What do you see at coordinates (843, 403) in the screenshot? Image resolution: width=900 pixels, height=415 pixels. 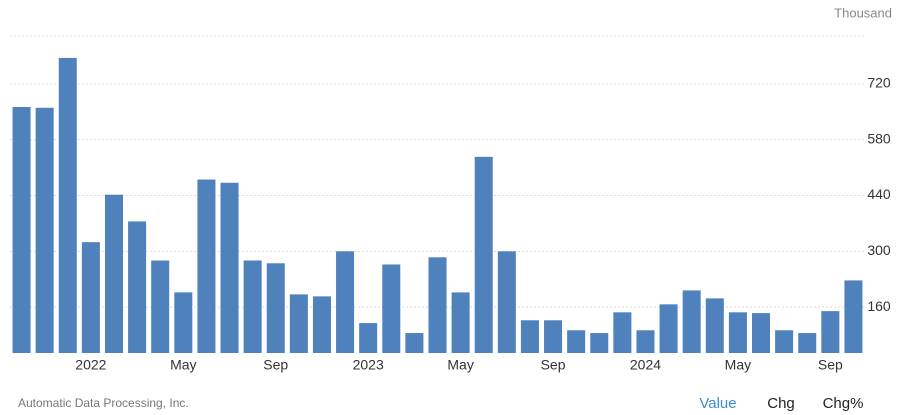 I see `chg-pct-button: Chg%` at bounding box center [843, 403].